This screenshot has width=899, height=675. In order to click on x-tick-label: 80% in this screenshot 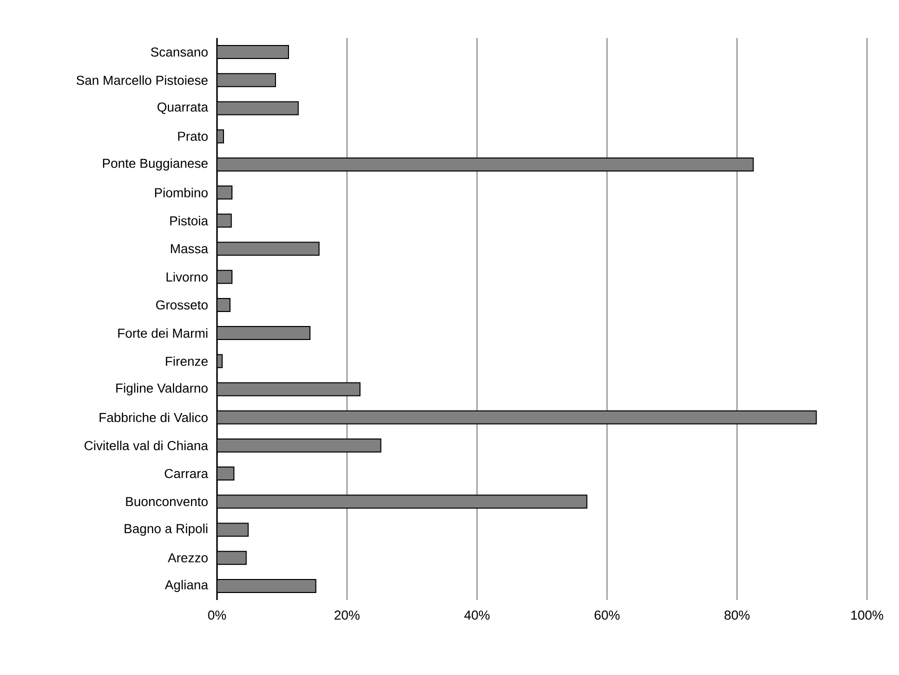, I will do `click(737, 615)`.